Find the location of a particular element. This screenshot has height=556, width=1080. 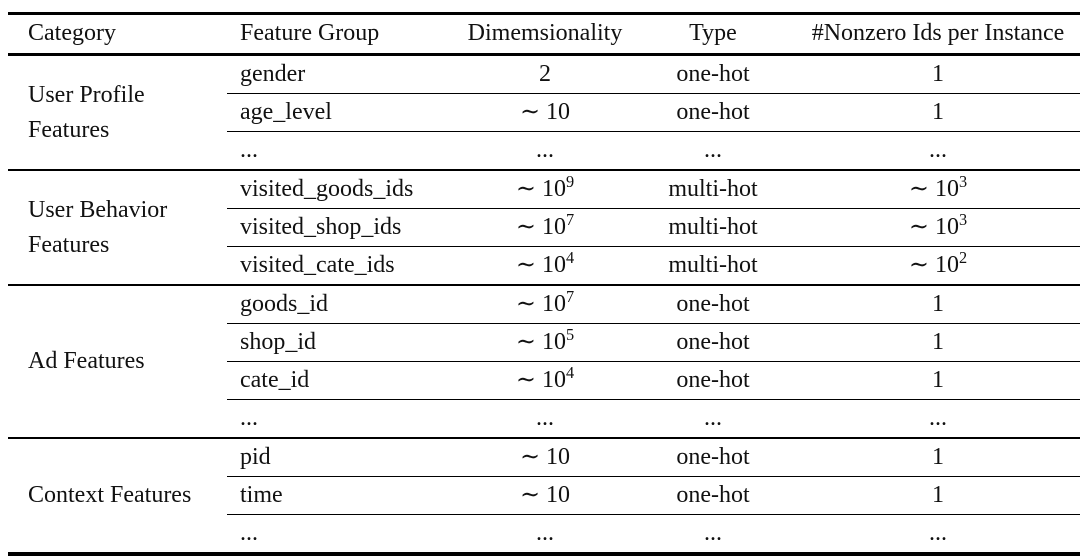

col-header-dimensionality: Dimemsionality is located at coordinates (545, 34).